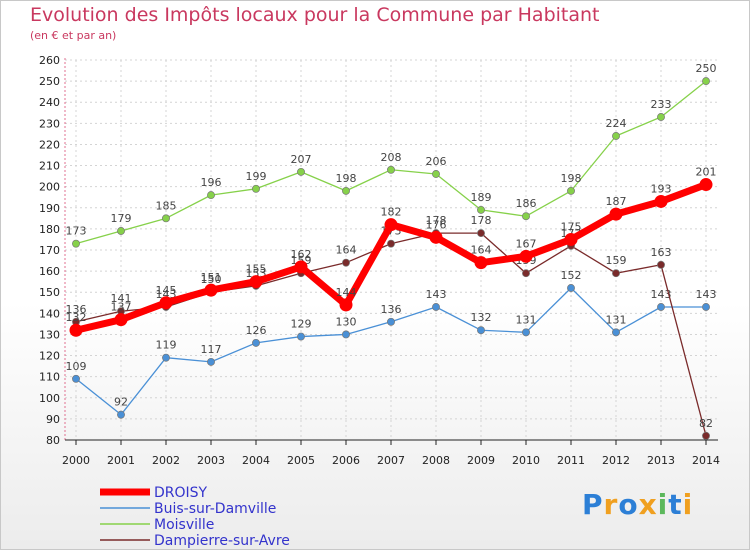 The height and width of the screenshot is (550, 750). What do you see at coordinates (436, 224) in the screenshot?
I see `data-label: 176` at bounding box center [436, 224].